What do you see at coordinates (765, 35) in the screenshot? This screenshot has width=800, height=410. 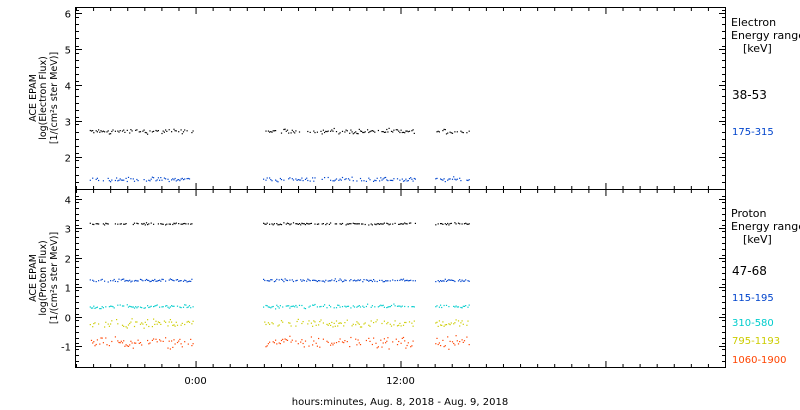 I see `electron-legend-title-2: Energy range` at bounding box center [765, 35].